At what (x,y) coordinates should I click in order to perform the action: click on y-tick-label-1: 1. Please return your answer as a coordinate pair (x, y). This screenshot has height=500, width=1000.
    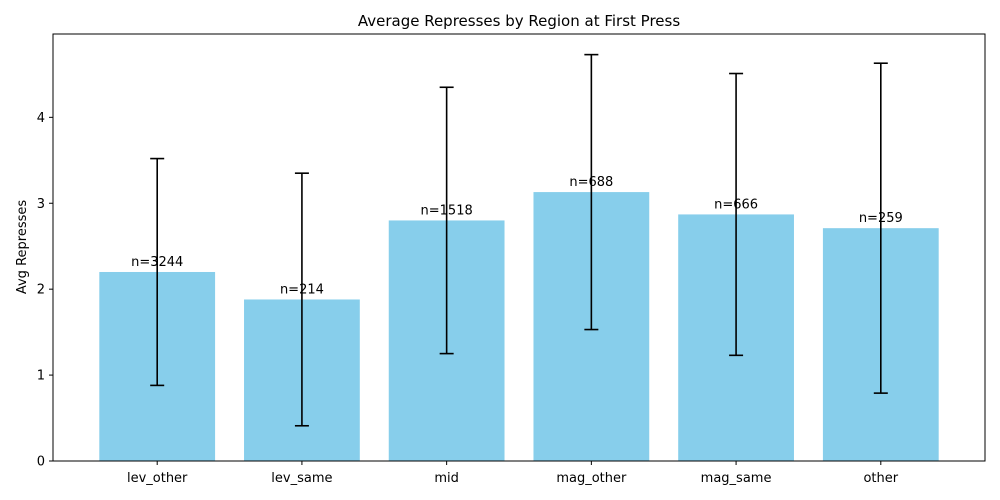
    Looking at the image, I should click on (41, 376).